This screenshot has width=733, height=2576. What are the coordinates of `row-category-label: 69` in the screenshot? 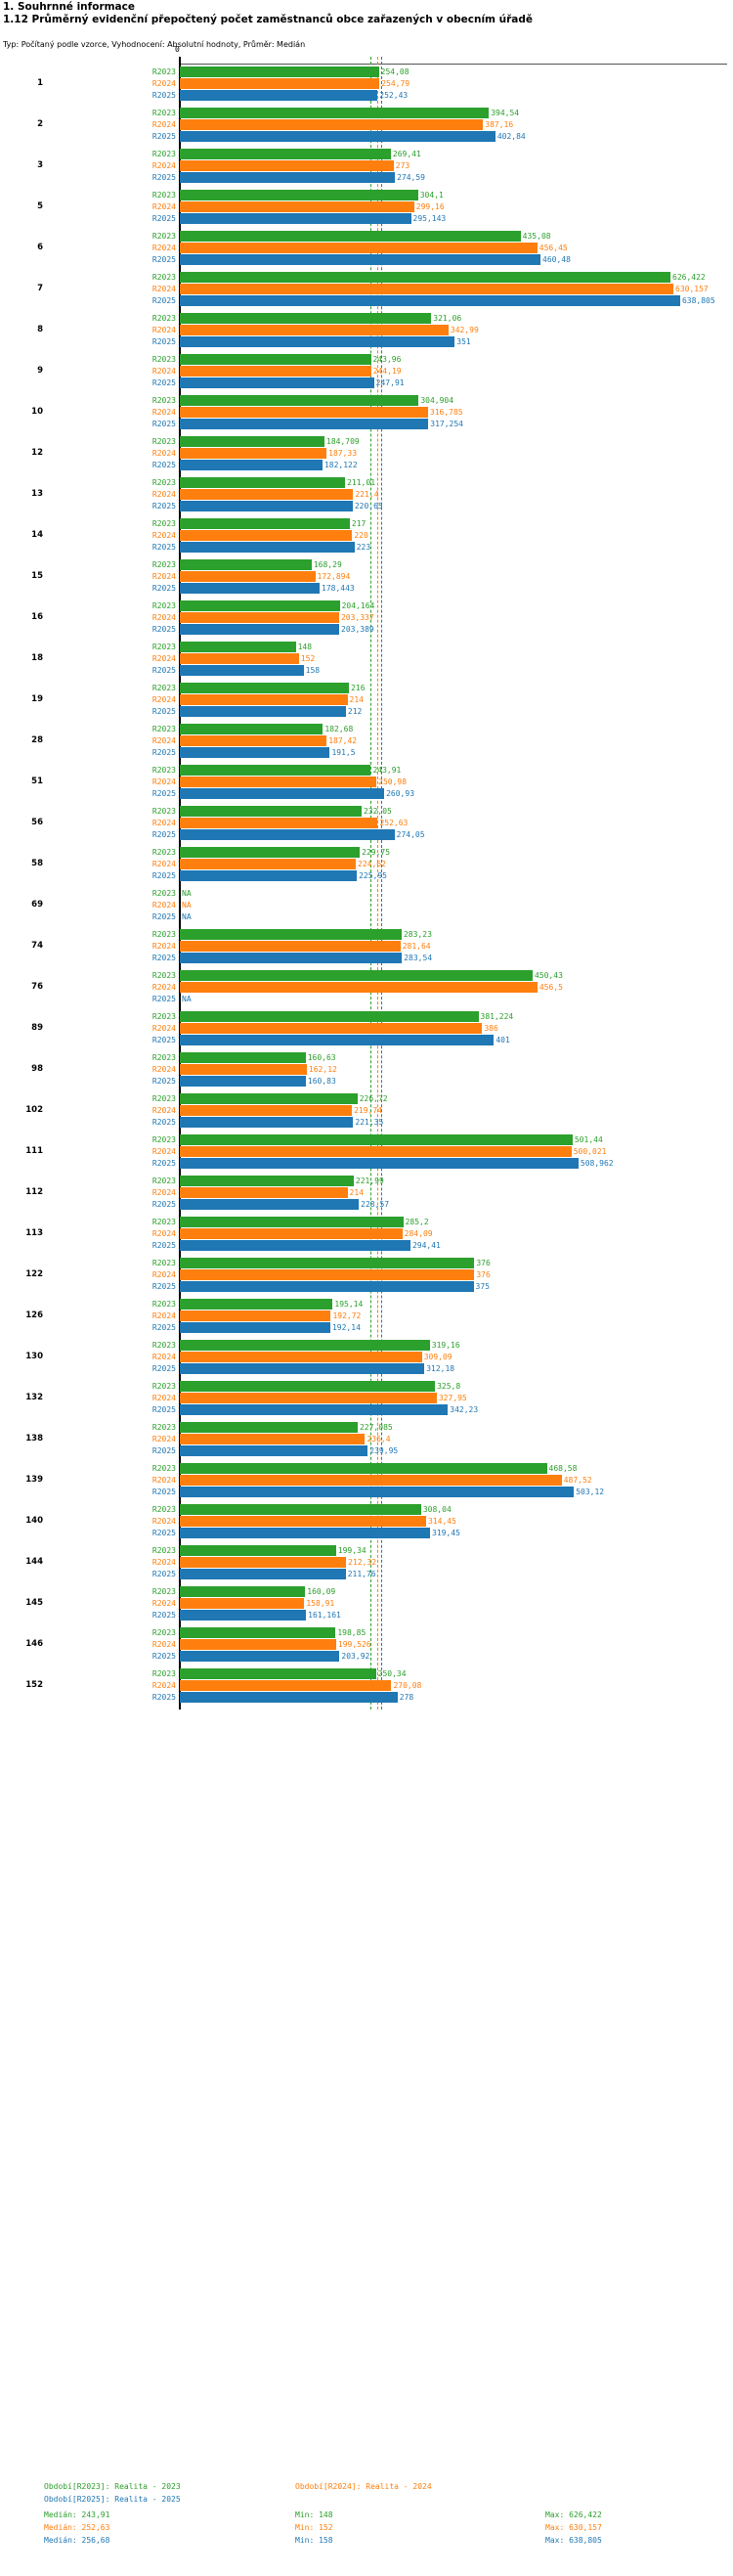 It's located at (37, 905).